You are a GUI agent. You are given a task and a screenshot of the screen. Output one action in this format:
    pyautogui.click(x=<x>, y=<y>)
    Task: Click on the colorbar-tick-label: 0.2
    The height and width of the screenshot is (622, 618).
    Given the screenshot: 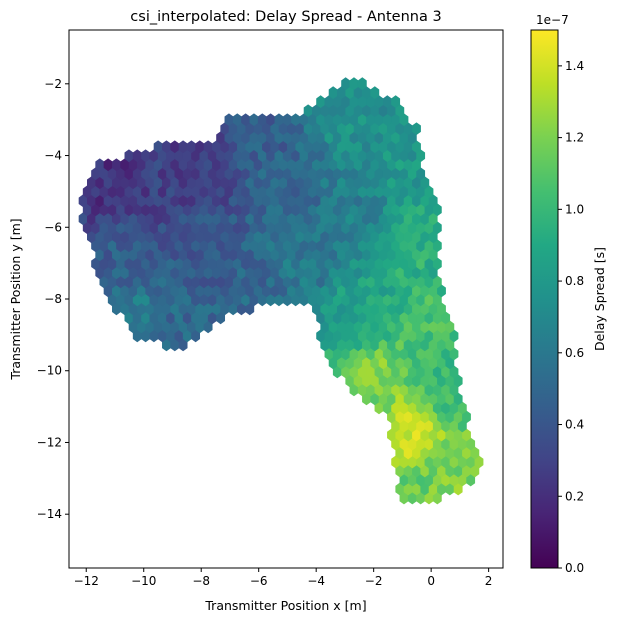 What is the action you would take?
    pyautogui.click(x=574, y=496)
    